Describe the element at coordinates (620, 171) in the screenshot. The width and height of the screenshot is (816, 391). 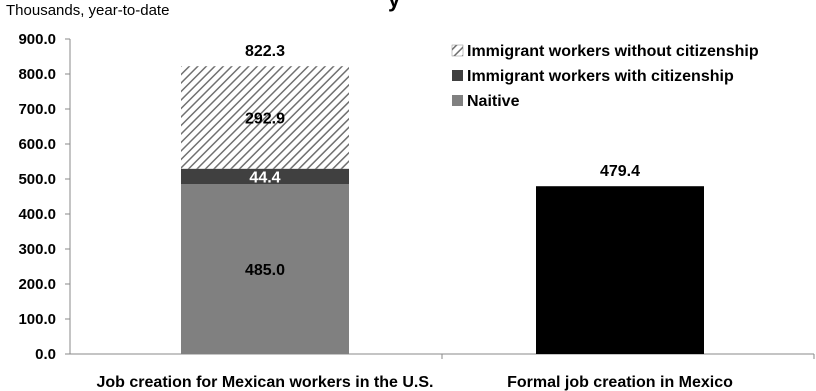
I see `bar-total-label: 479.4` at that location.